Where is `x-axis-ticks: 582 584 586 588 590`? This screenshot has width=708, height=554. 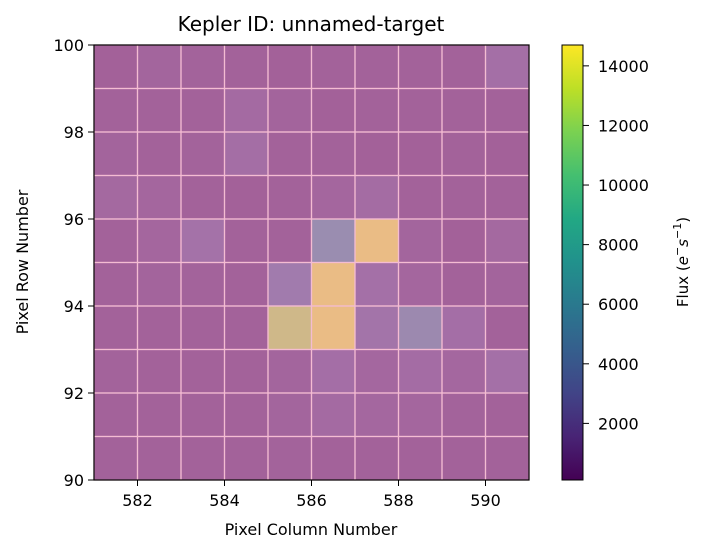
x-axis-ticks: 582 584 586 588 590 is located at coordinates (311, 495).